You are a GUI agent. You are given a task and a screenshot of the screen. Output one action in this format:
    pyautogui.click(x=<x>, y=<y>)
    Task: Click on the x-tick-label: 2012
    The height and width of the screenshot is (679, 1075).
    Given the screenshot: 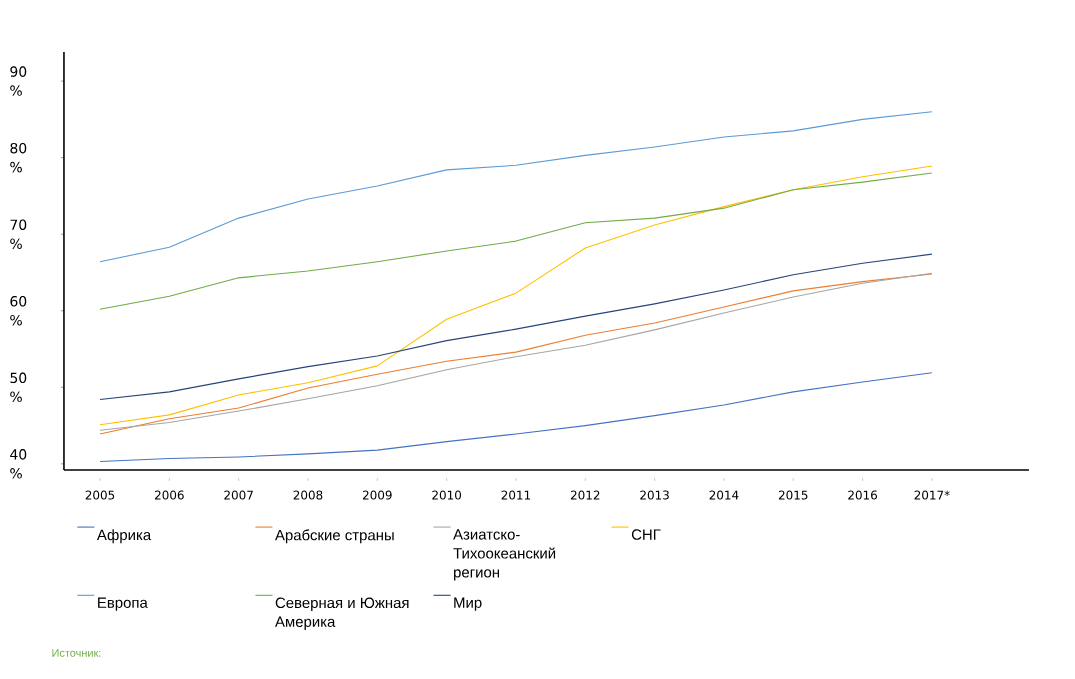 What is the action you would take?
    pyautogui.click(x=585, y=495)
    